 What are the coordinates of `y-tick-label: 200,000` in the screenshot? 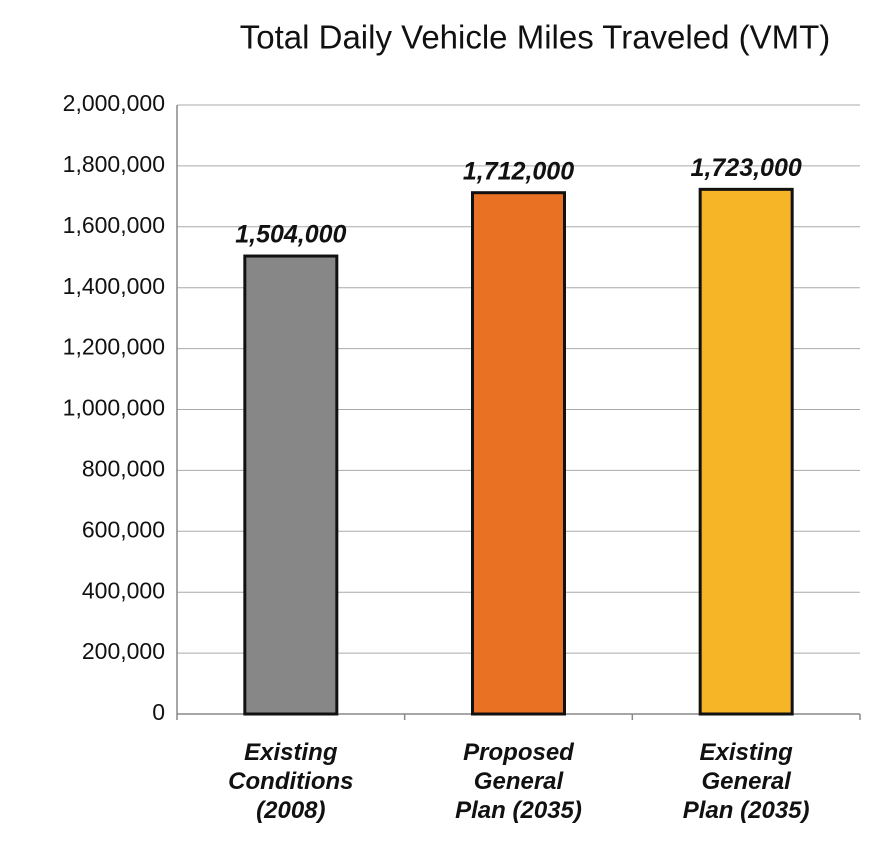 It's located at (123, 651).